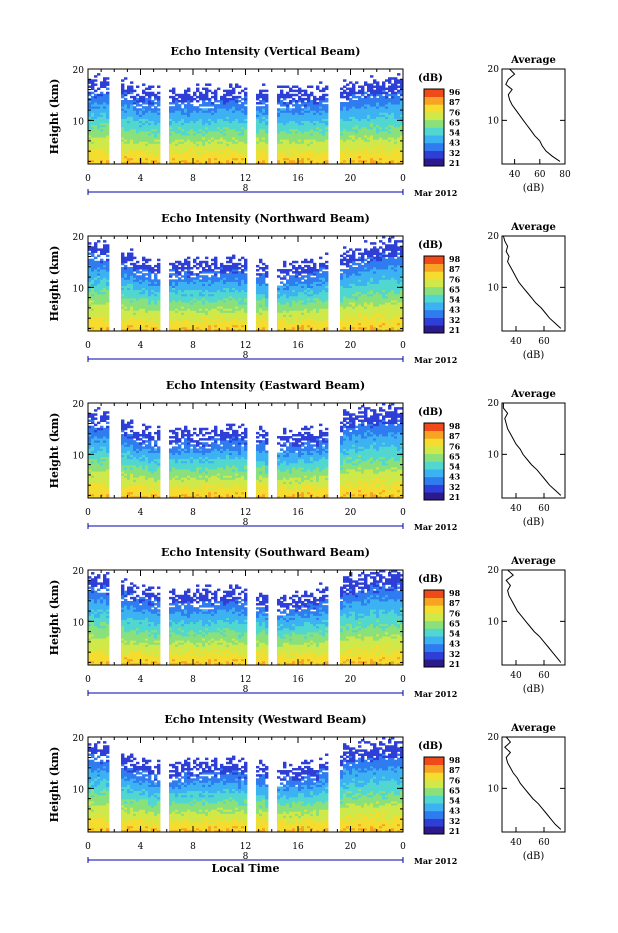 The width and height of the screenshot is (618, 933). I want to click on panel-title: Echo Intensity (Northward Beam), so click(265, 218).